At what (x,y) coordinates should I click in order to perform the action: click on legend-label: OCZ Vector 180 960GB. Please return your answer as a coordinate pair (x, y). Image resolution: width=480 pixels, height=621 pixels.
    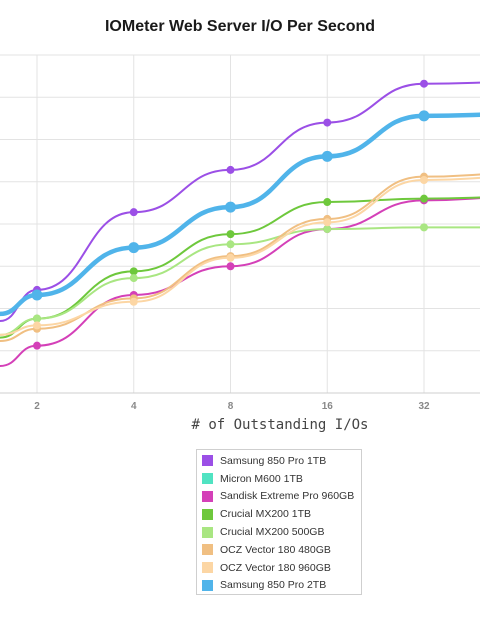
    Looking at the image, I should click on (275, 567).